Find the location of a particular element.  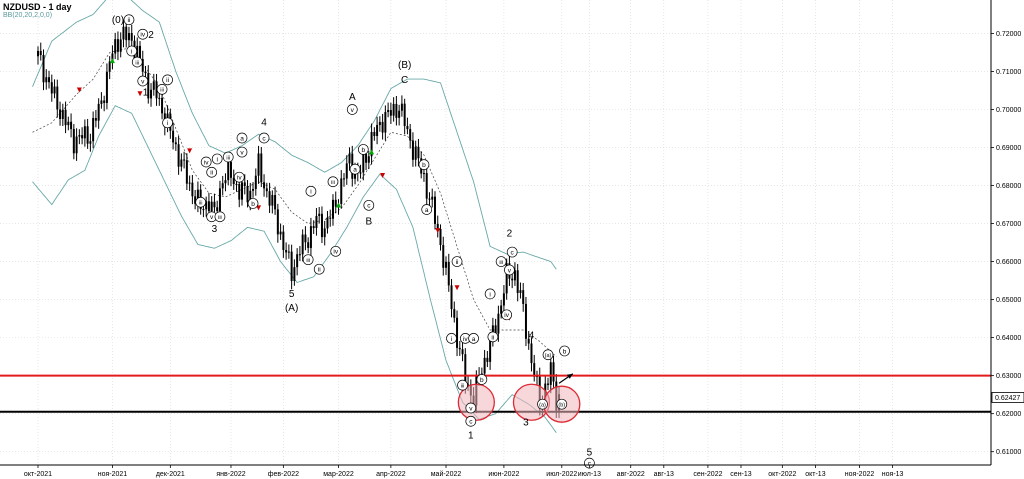

x-tick-label: ноя-2021 is located at coordinates (113, 474).